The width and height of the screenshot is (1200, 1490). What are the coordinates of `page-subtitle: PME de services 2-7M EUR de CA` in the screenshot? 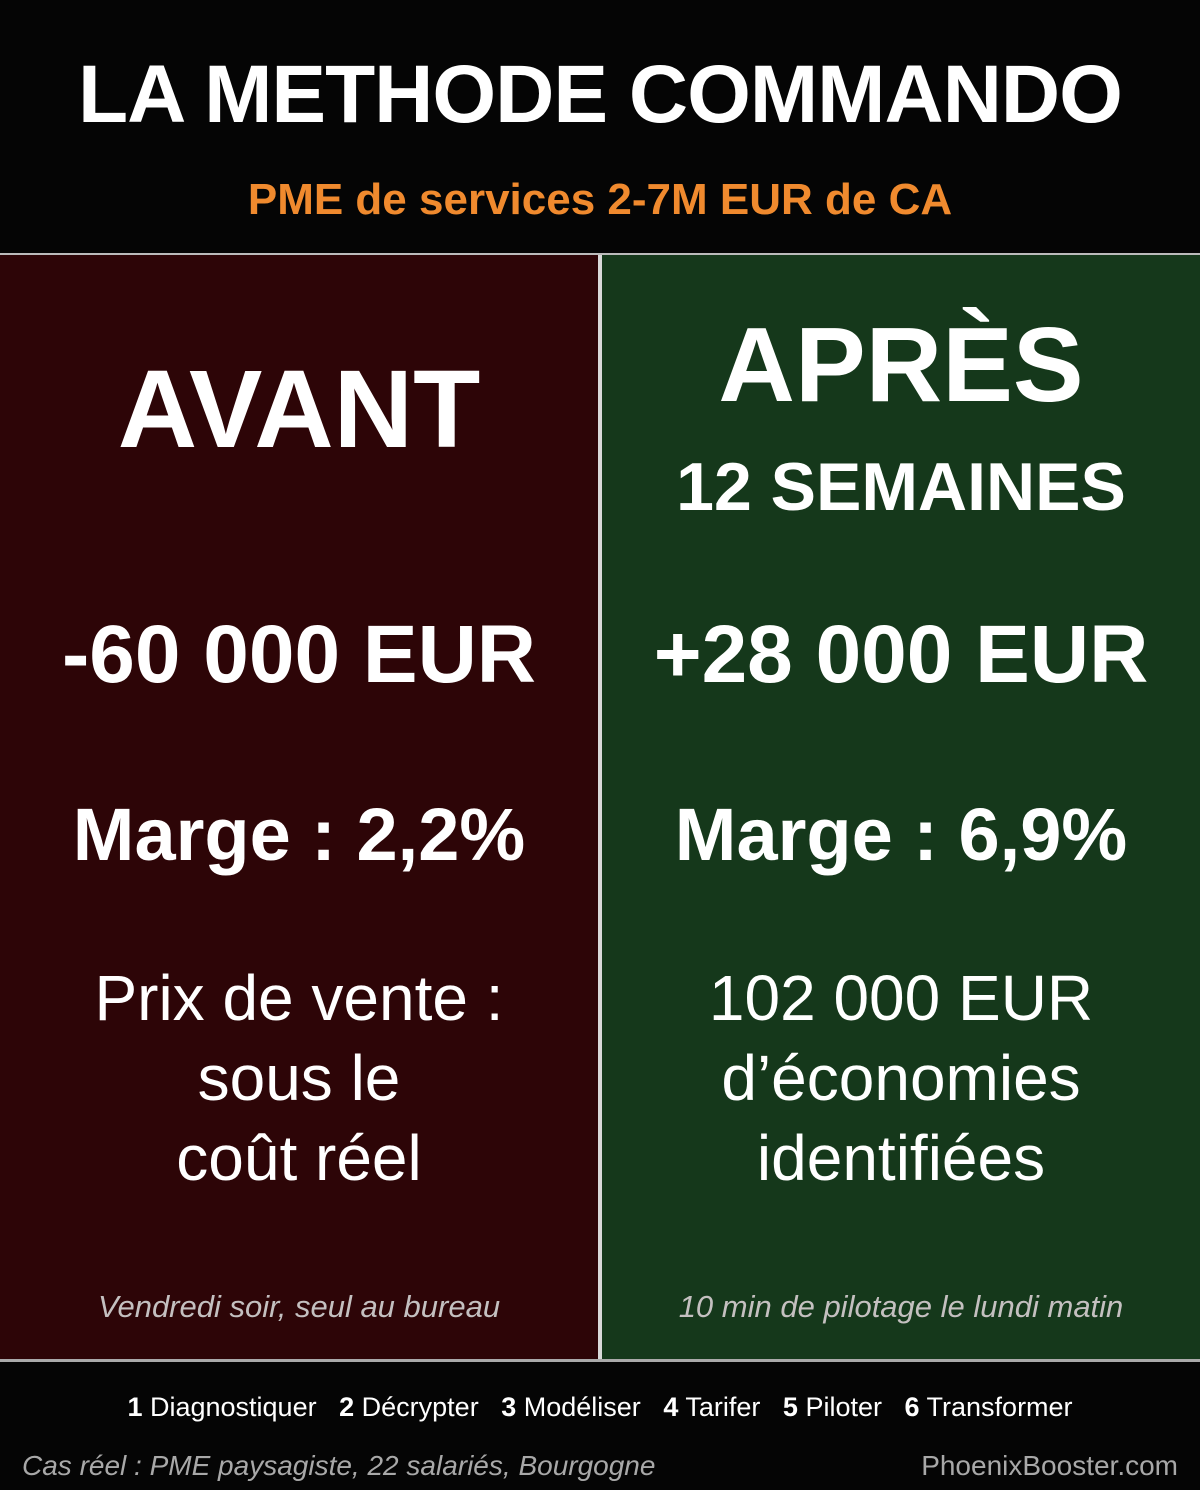 It's located at (600, 199).